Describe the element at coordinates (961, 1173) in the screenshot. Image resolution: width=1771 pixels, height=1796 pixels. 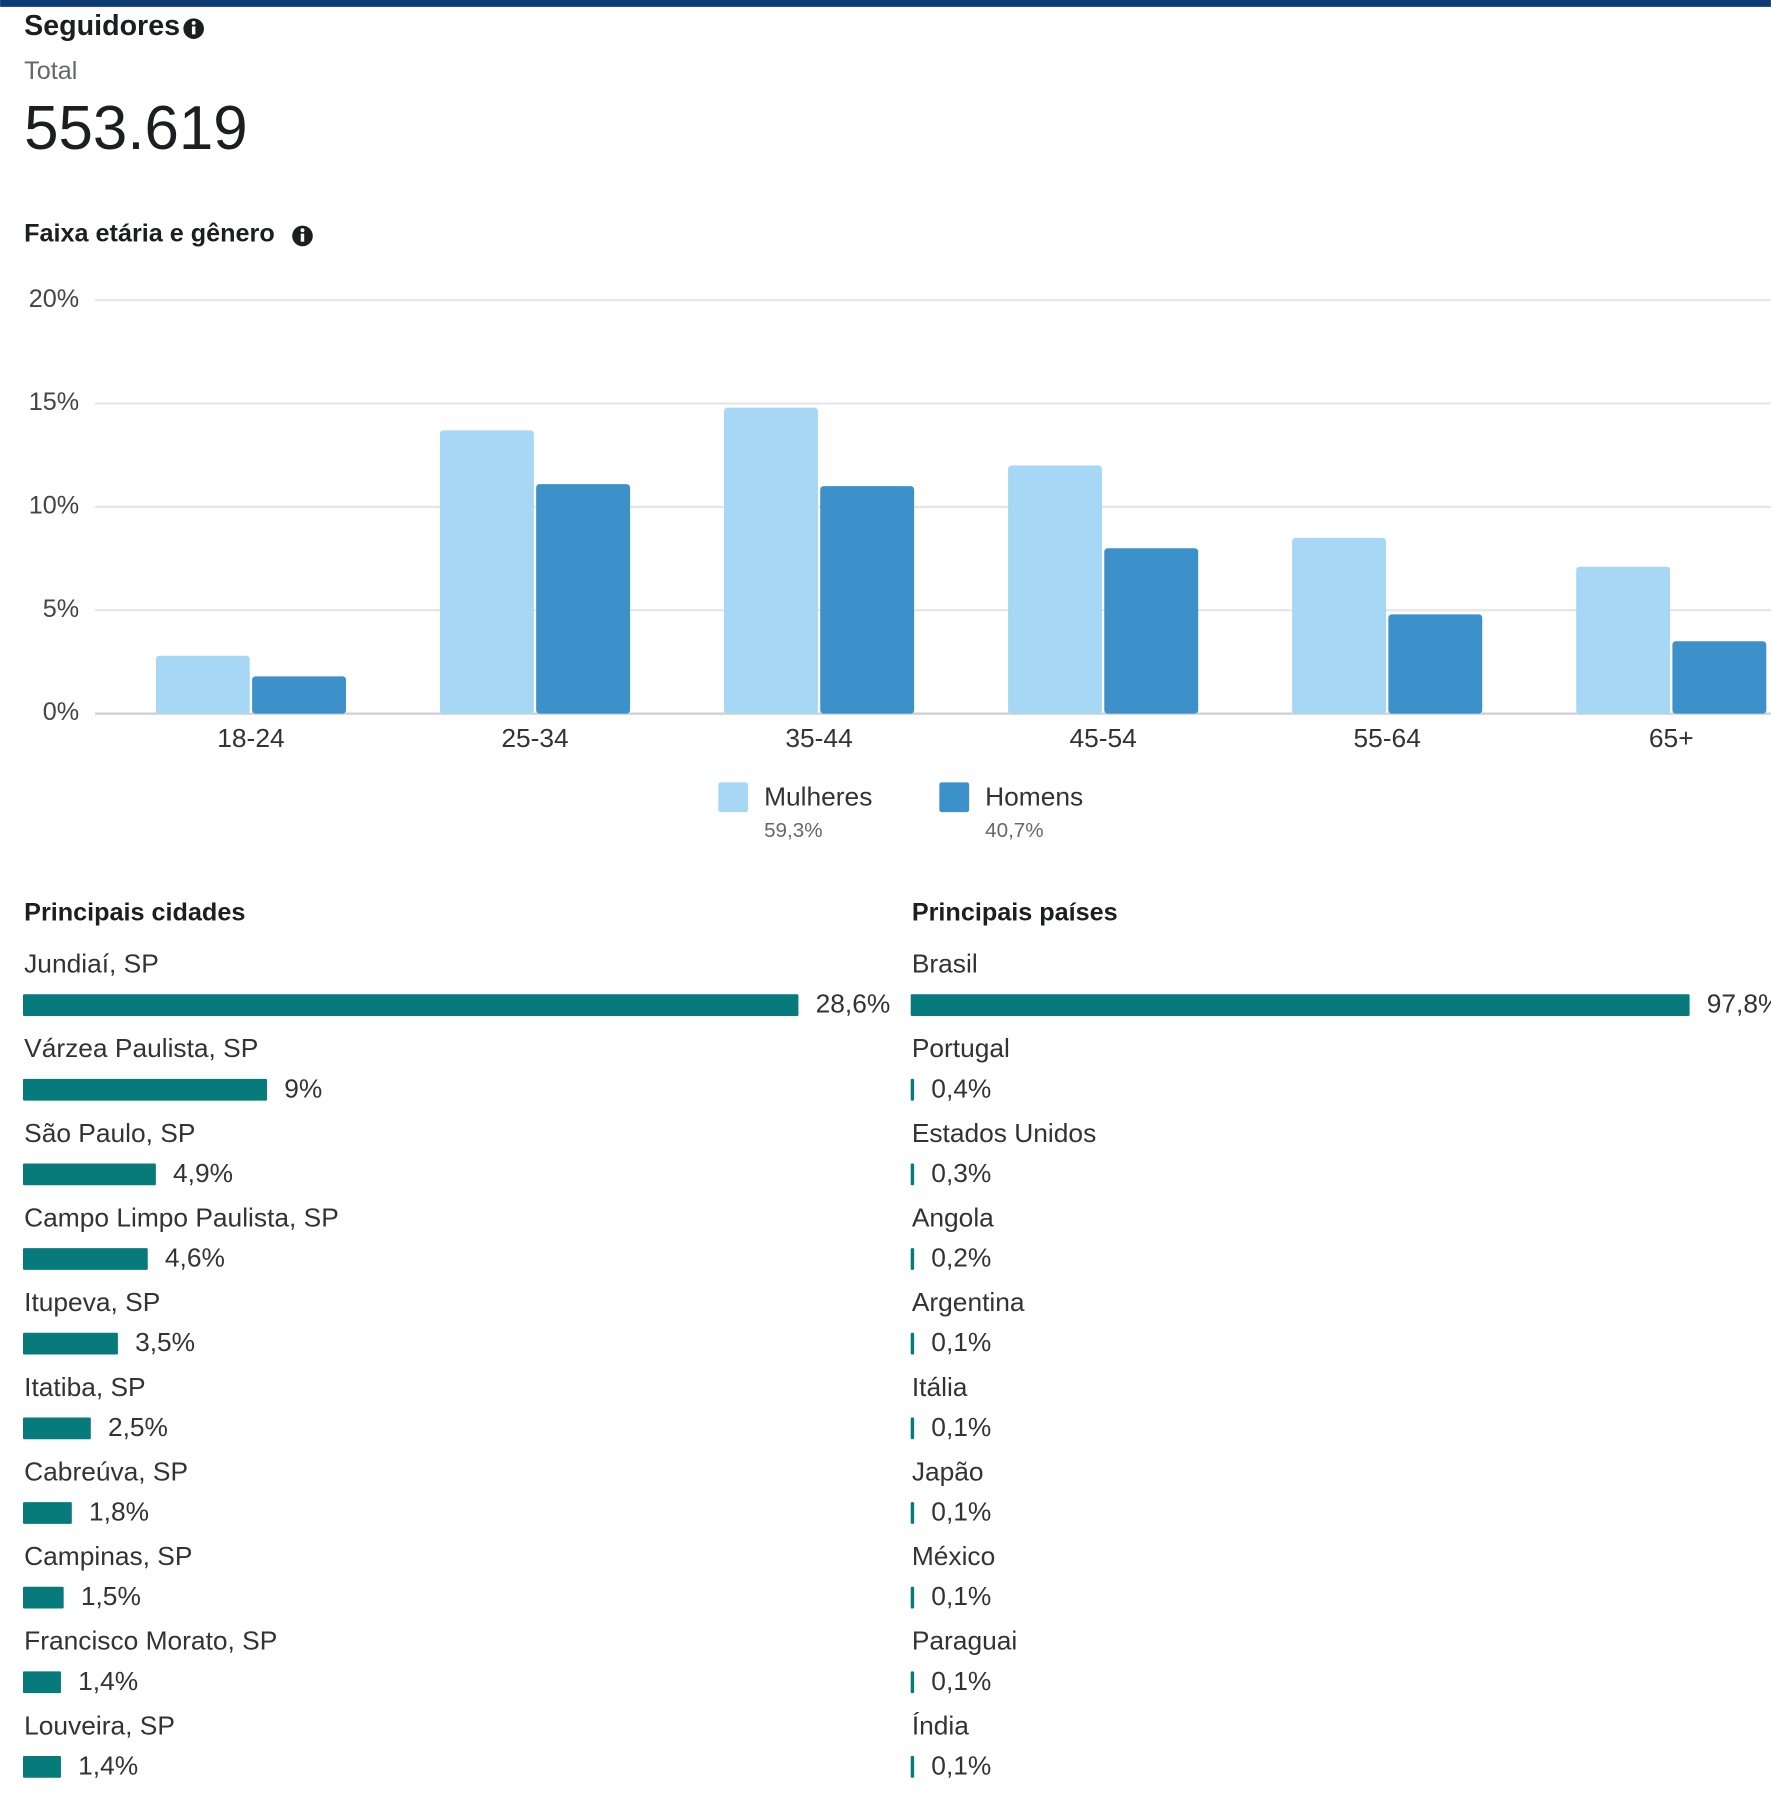
I see `value-label: 0,3%` at that location.